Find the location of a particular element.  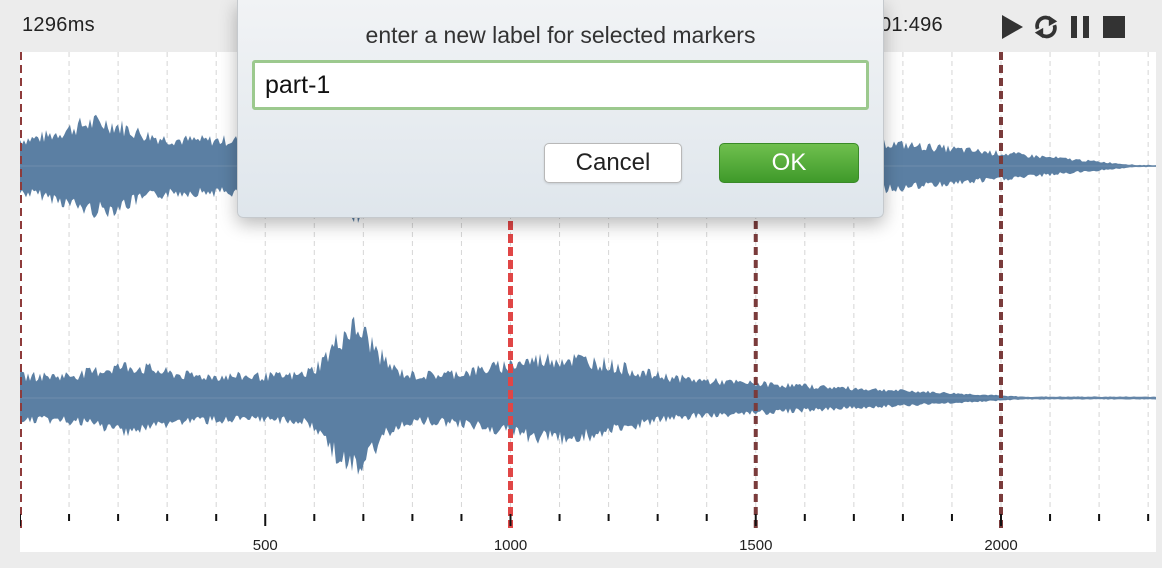

cursor-time: 1296ms is located at coordinates (58, 25).